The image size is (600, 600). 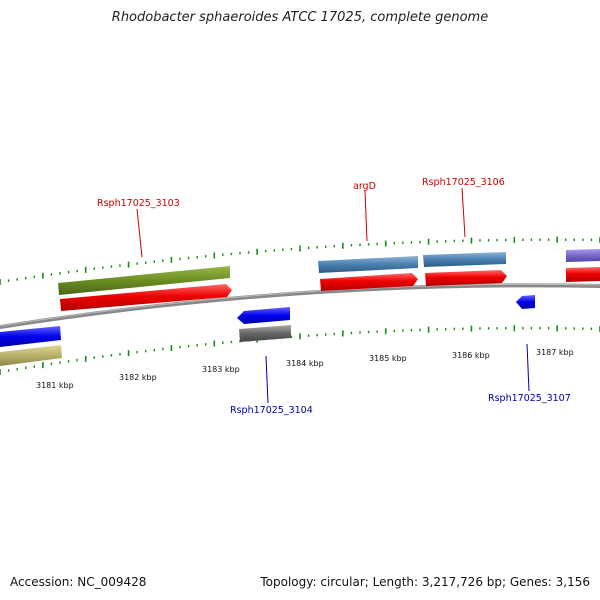 I want to click on gene-rsph-3106-cds, so click(x=466, y=278).